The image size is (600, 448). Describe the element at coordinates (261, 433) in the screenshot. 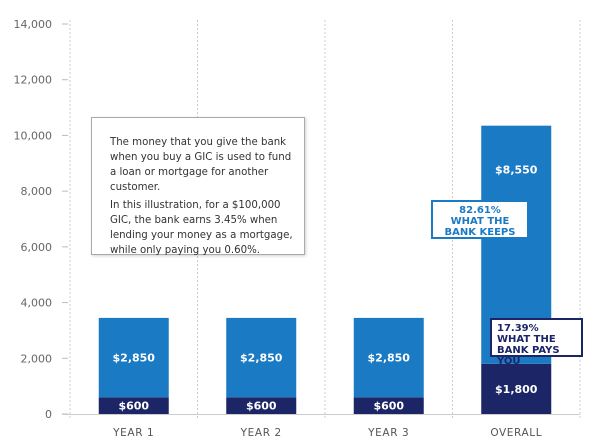

I see `x-category-label: YEAR 2` at that location.